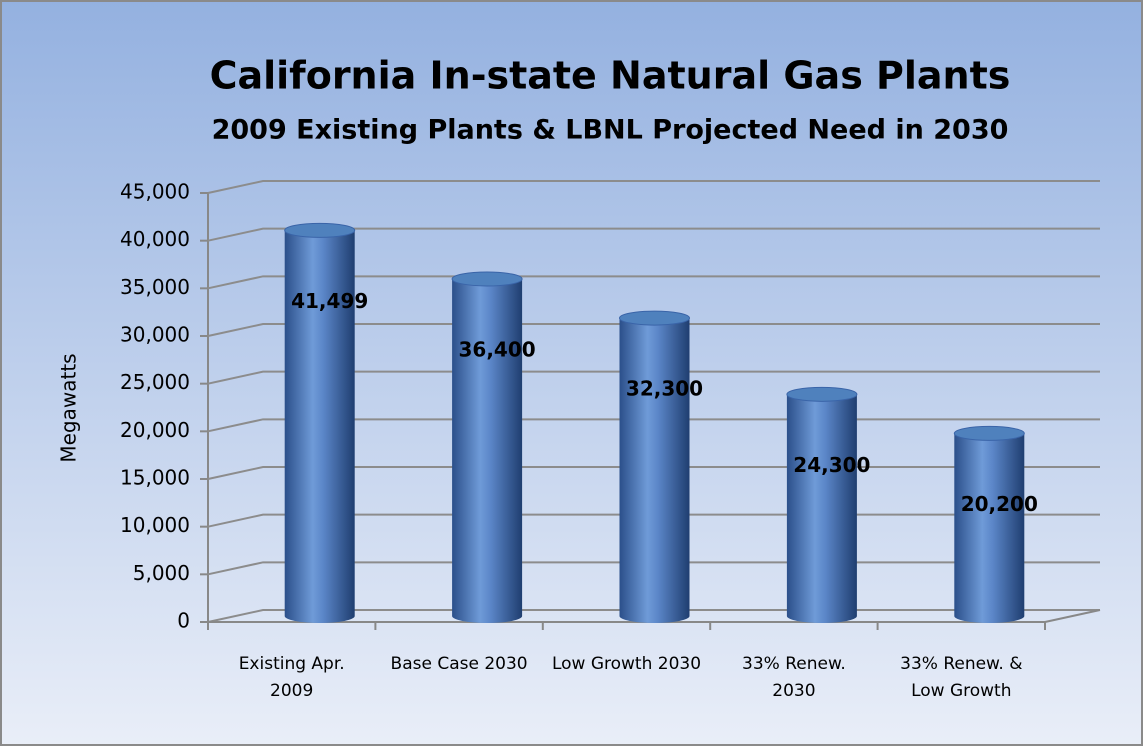 This screenshot has width=1143, height=746. Describe the element at coordinates (1072, 616) in the screenshot. I see `x-axis-depth` at that location.